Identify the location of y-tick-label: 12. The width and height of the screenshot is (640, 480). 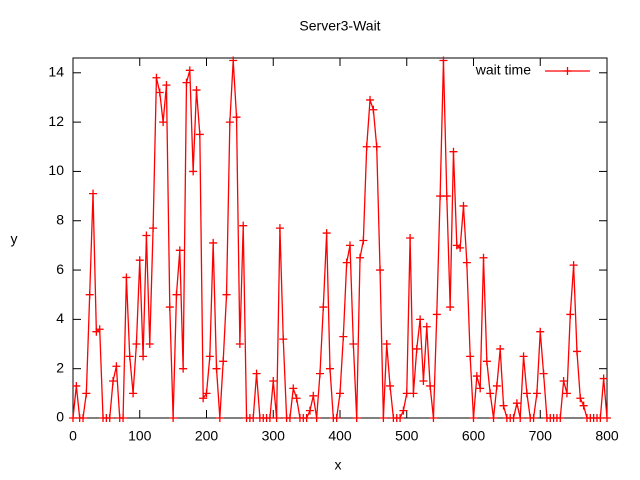
(56, 121).